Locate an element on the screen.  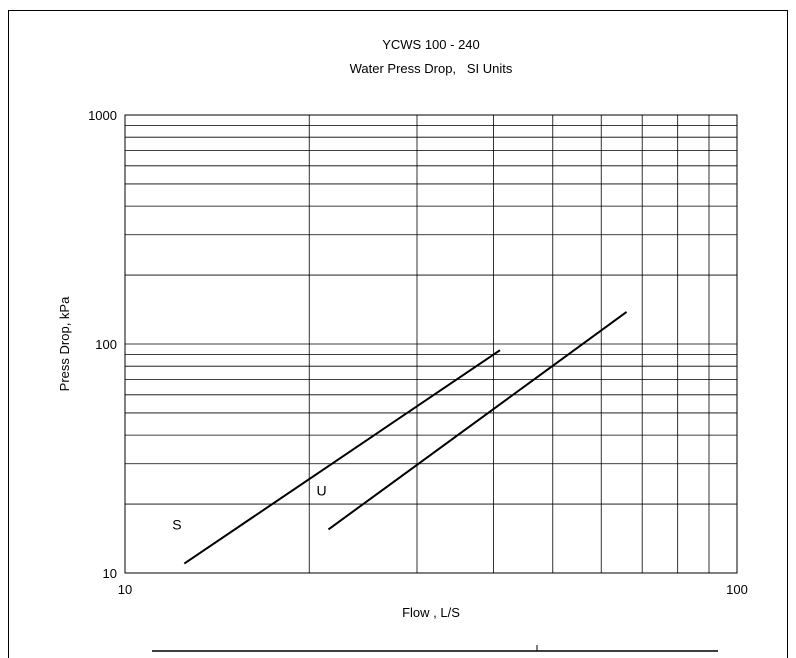
y-tick-label: 100 is located at coordinates (106, 344).